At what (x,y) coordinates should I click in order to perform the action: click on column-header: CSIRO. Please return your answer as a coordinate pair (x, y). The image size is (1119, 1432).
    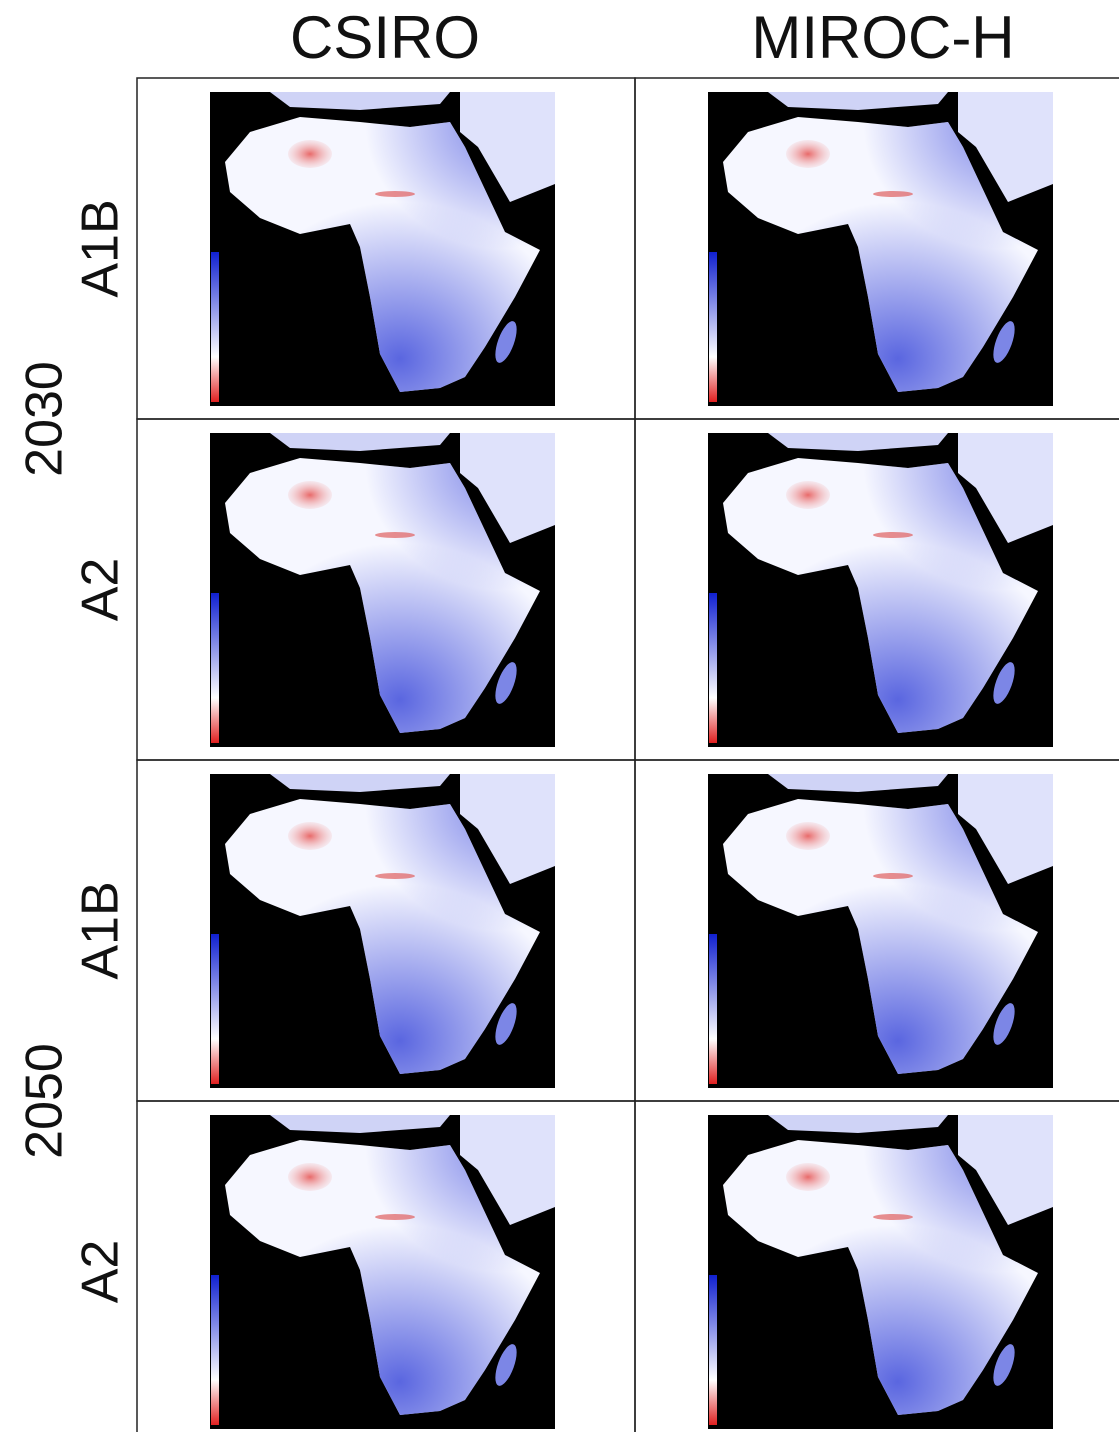
    Looking at the image, I should click on (385, 37).